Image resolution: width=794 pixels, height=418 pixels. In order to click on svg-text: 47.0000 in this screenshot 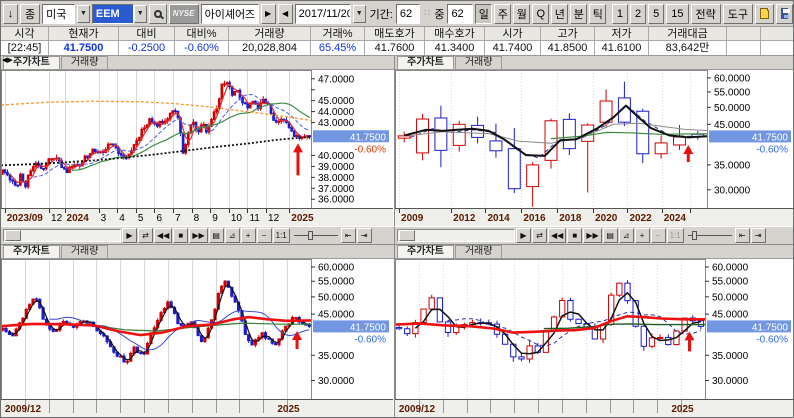, I will do `click(336, 79)`.